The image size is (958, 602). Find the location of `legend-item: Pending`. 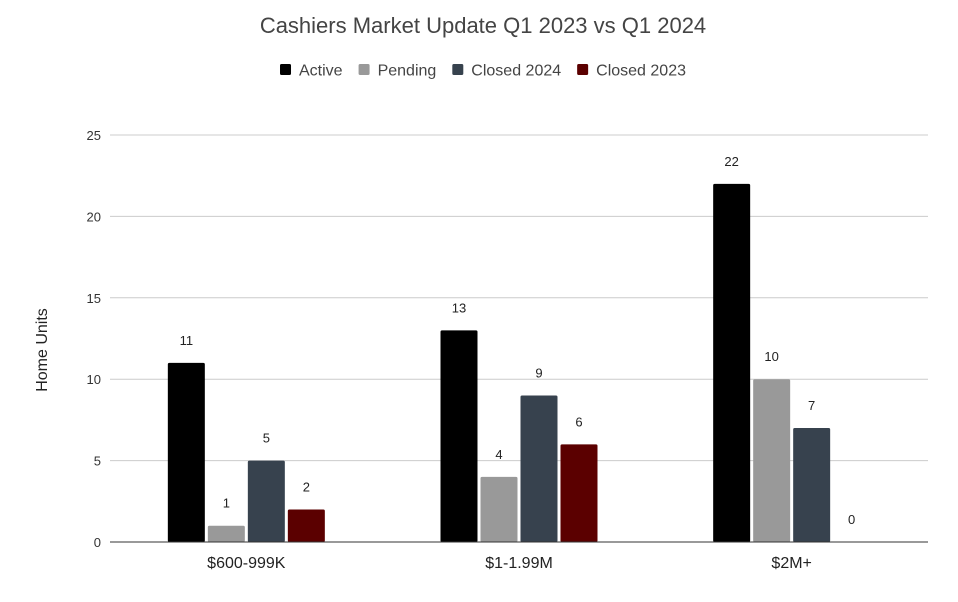

legend-item: Pending is located at coordinates (397, 71).